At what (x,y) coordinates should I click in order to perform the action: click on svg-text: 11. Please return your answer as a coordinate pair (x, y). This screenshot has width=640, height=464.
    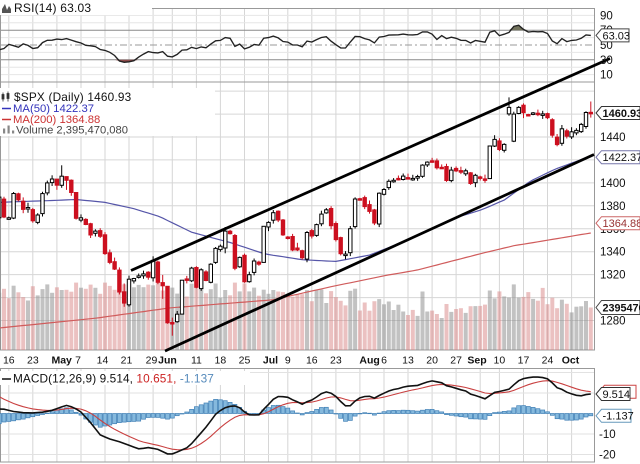
    Looking at the image, I should click on (196, 361).